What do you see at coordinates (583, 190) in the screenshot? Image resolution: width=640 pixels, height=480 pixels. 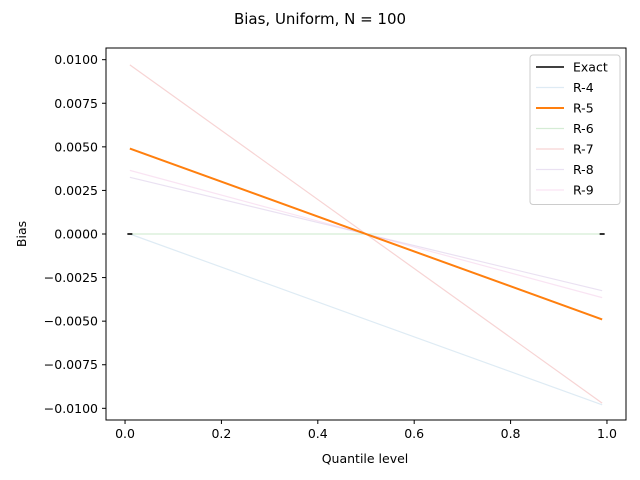 I see `legend-label-r-9: R-9` at bounding box center [583, 190].